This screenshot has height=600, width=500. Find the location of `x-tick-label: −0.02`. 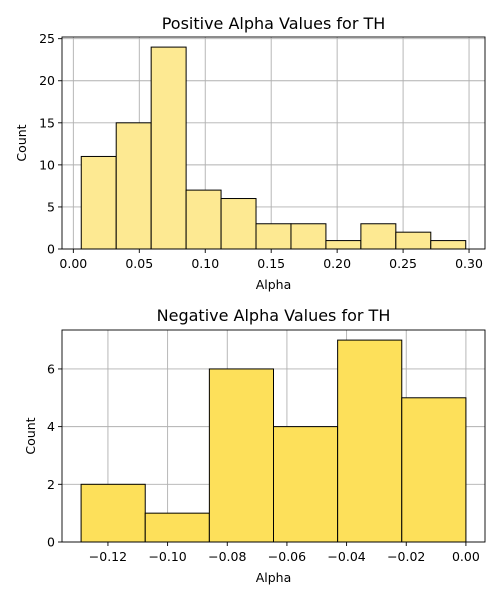

x-tick-label: −0.02 is located at coordinates (406, 556).